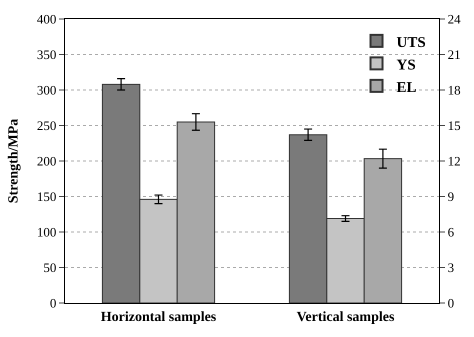 The height and width of the screenshot is (337, 474). I want to click on y2-tick-label: 24, so click(455, 19).